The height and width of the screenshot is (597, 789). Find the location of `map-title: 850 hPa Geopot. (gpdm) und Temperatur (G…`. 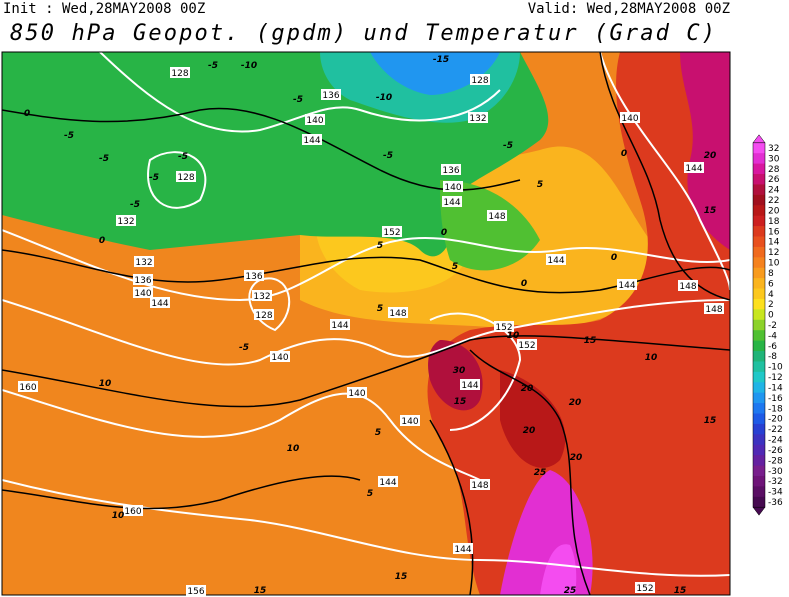

map-title: 850 hPa Geopot. (gpdm) und Temperatur (G… is located at coordinates (362, 33).